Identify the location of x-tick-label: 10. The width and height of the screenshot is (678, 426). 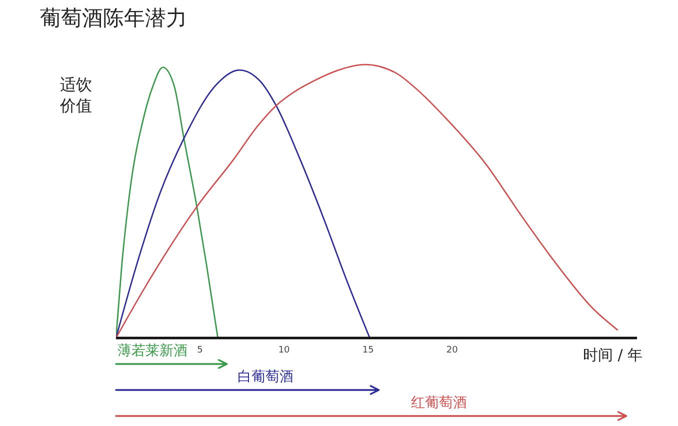
(284, 350).